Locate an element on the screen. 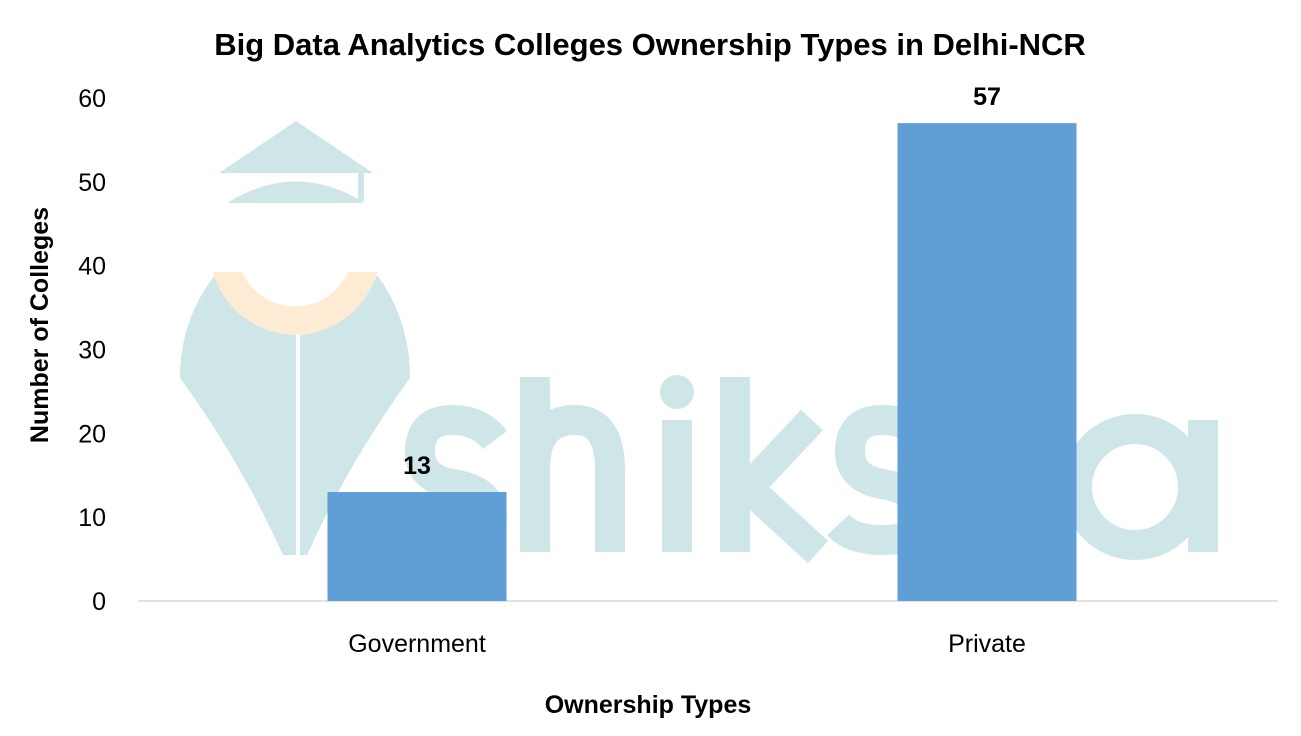  x-tick-label: Government is located at coordinates (417, 644).